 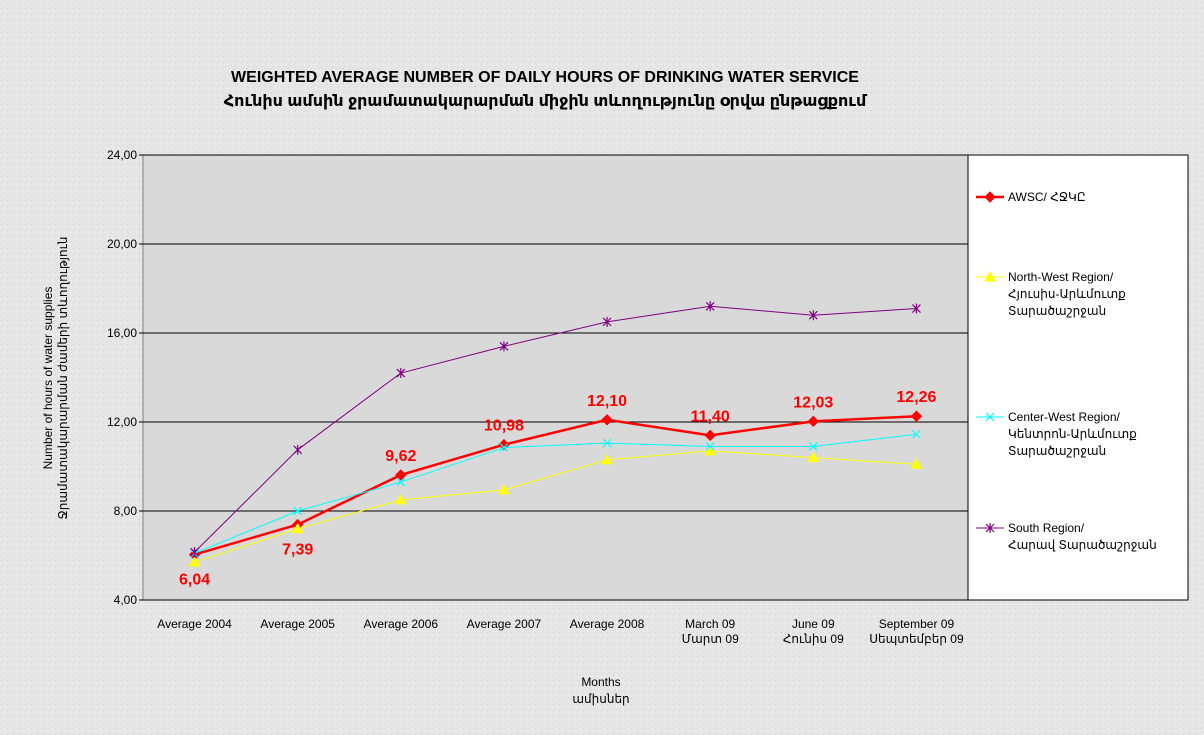 I want to click on x-axis-label: Months, so click(x=600, y=682).